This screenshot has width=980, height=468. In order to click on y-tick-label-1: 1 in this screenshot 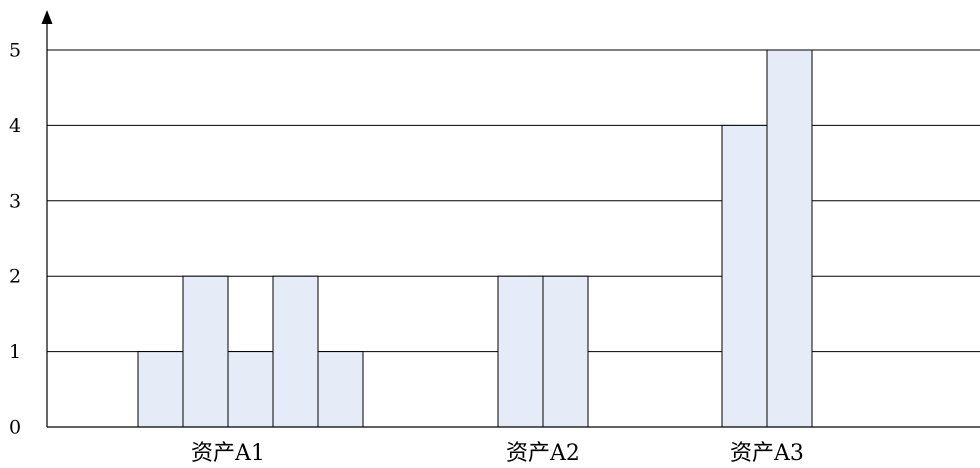, I will do `click(15, 352)`.